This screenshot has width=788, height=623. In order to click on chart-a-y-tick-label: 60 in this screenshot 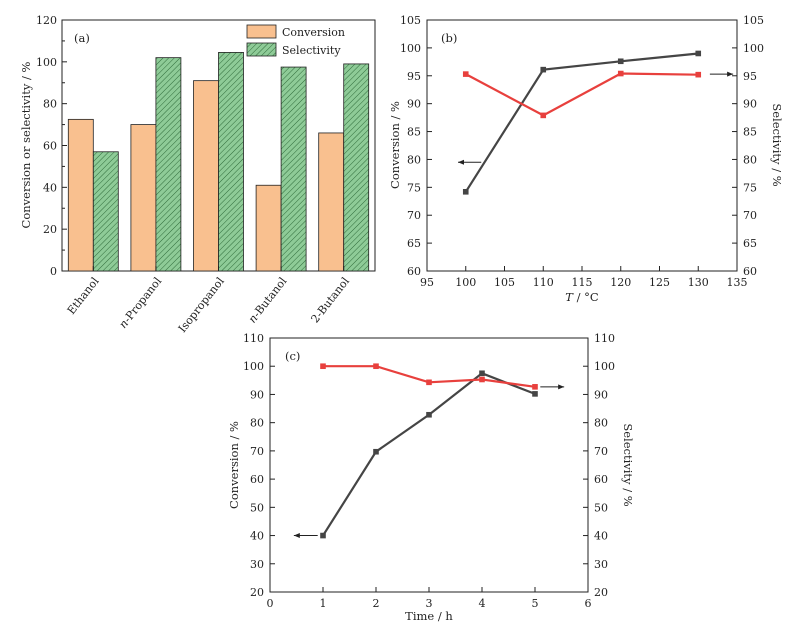, I will do `click(50, 146)`.